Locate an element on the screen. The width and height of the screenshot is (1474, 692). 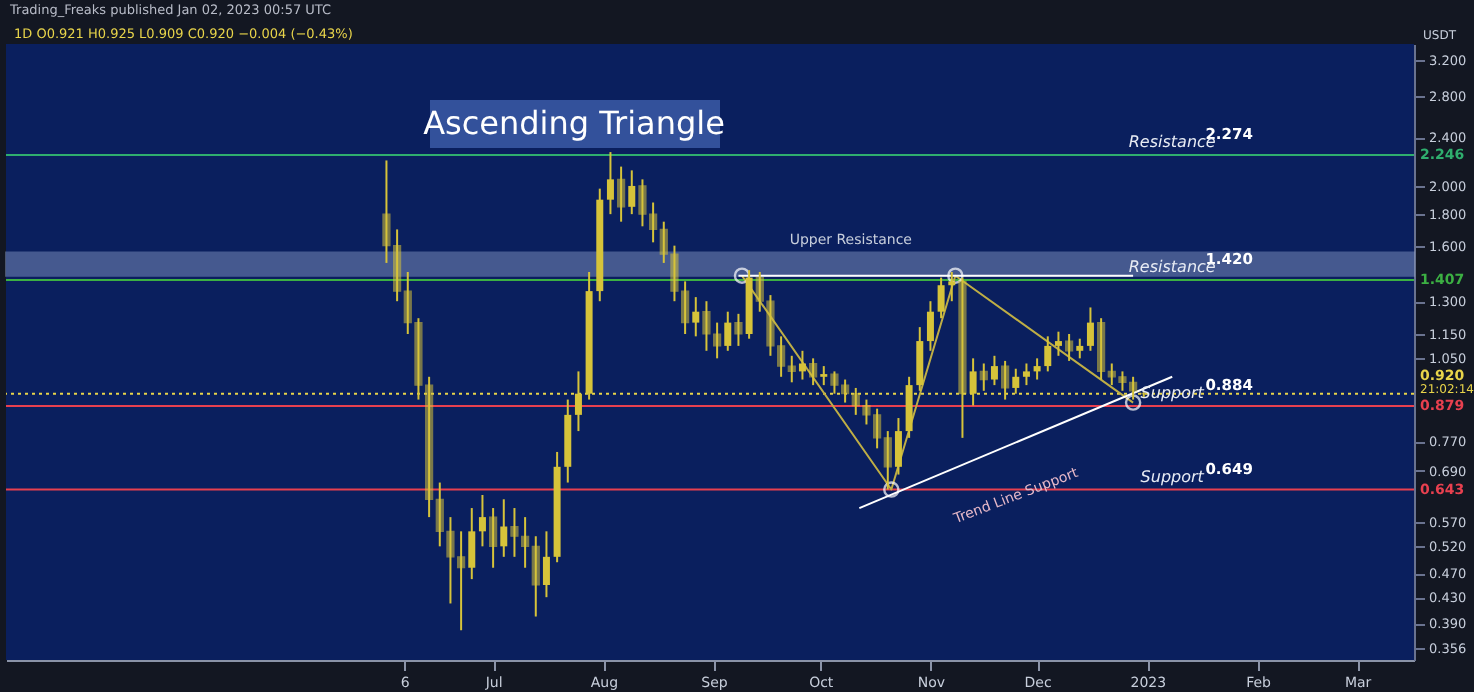
text: Ascending Triangle is located at coordinates (574, 123).